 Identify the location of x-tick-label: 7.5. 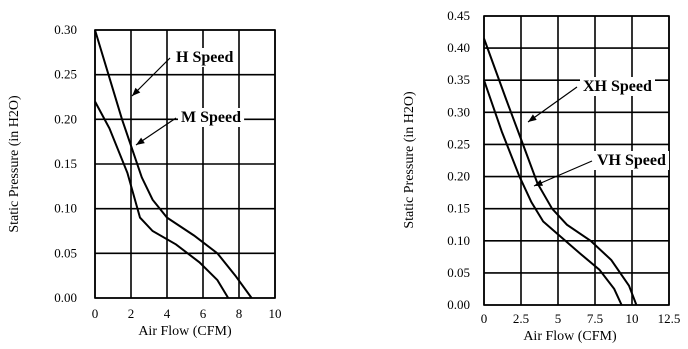
(595, 318).